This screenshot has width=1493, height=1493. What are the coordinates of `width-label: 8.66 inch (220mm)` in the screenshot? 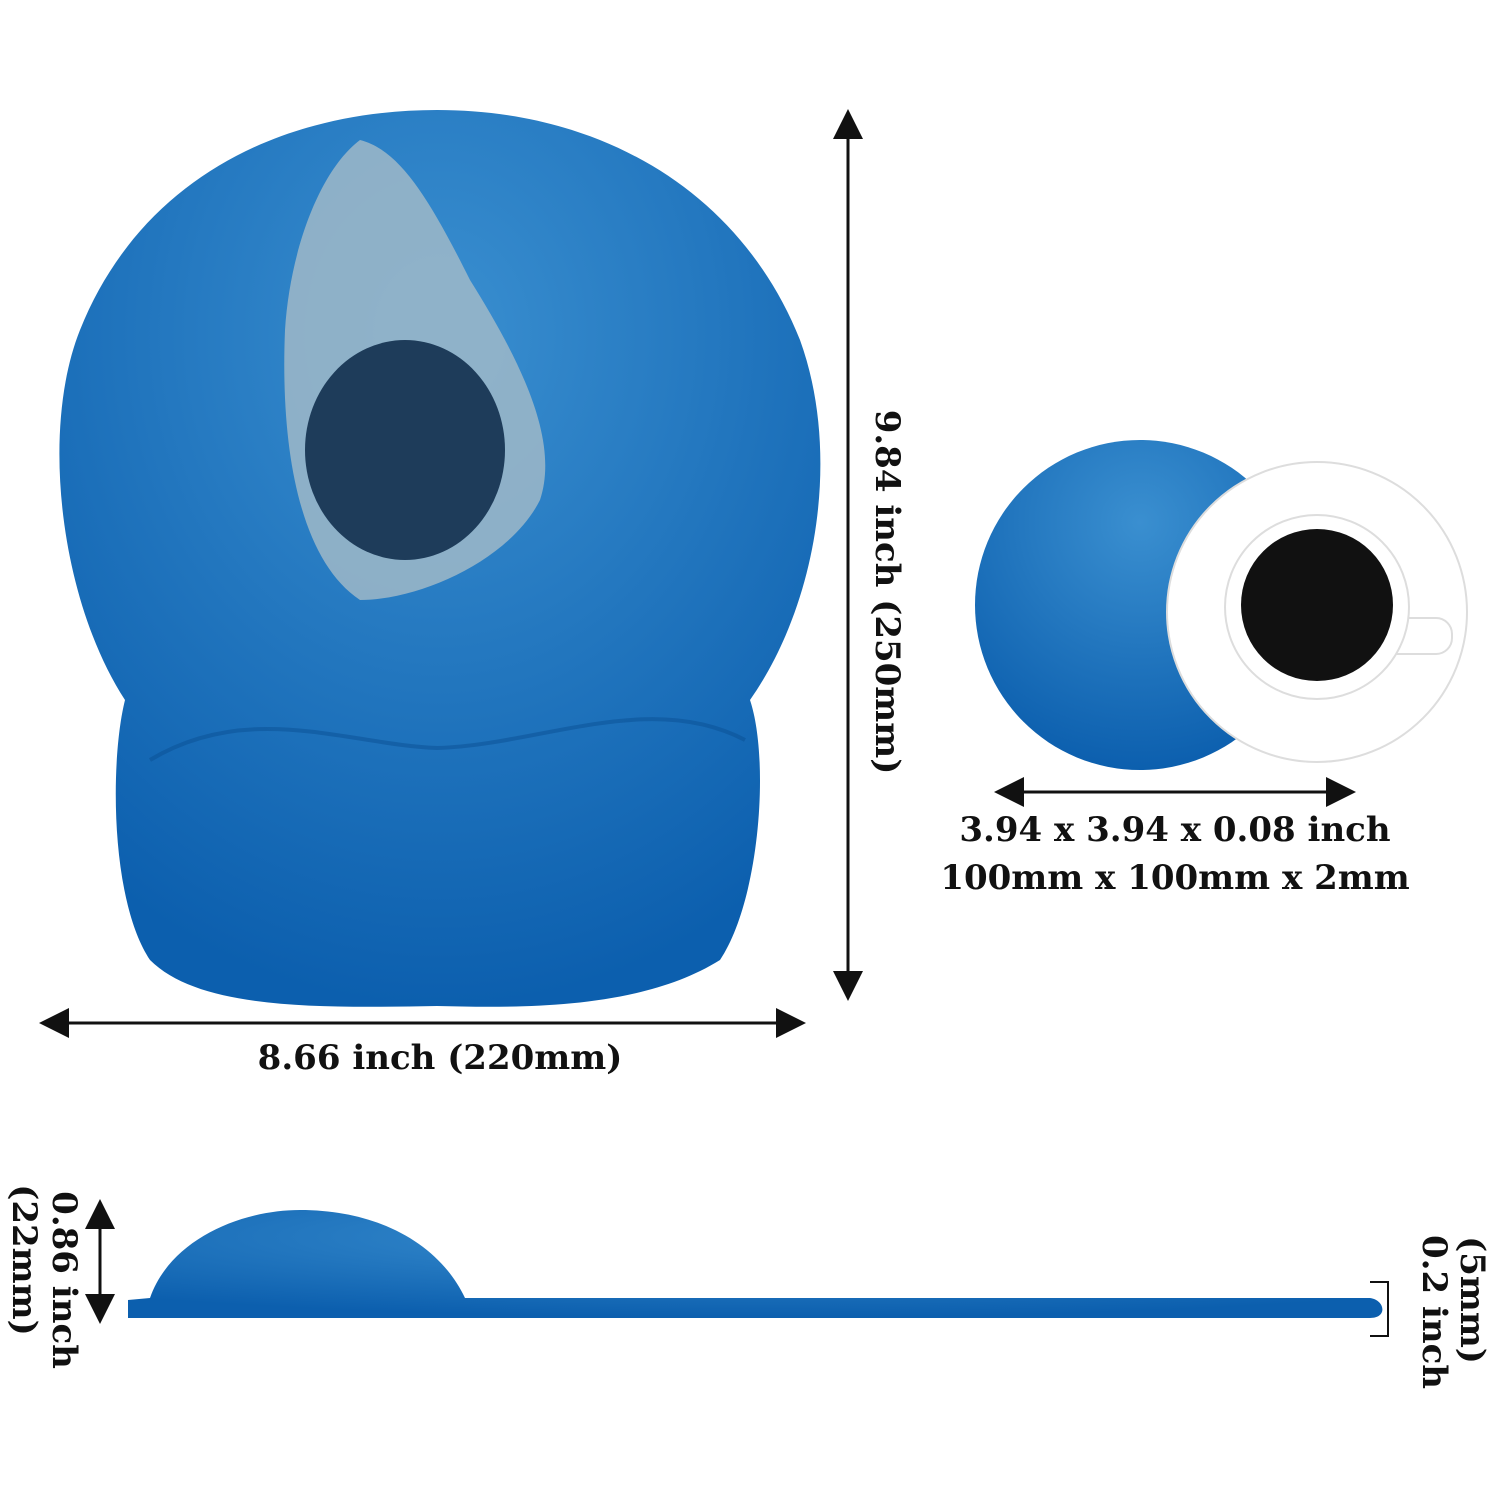 It's located at (440, 1058).